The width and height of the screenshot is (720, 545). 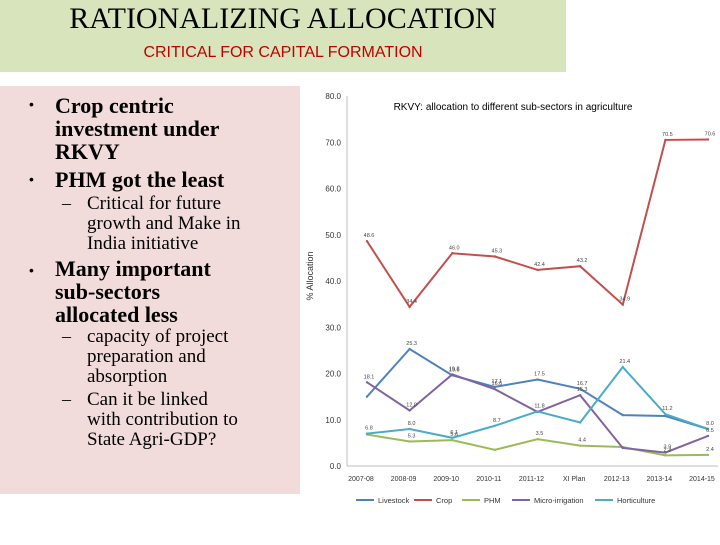 I want to click on data-label: 18.1, so click(x=369, y=377).